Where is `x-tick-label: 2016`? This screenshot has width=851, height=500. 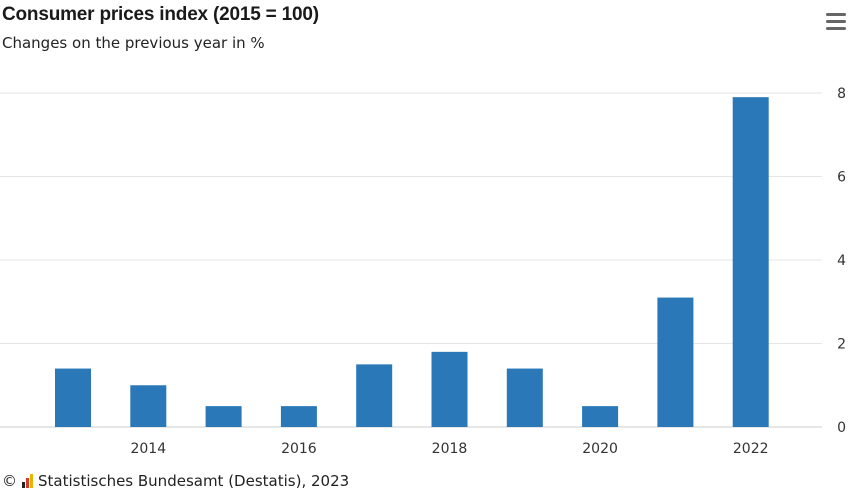
x-tick-label: 2016 is located at coordinates (299, 449).